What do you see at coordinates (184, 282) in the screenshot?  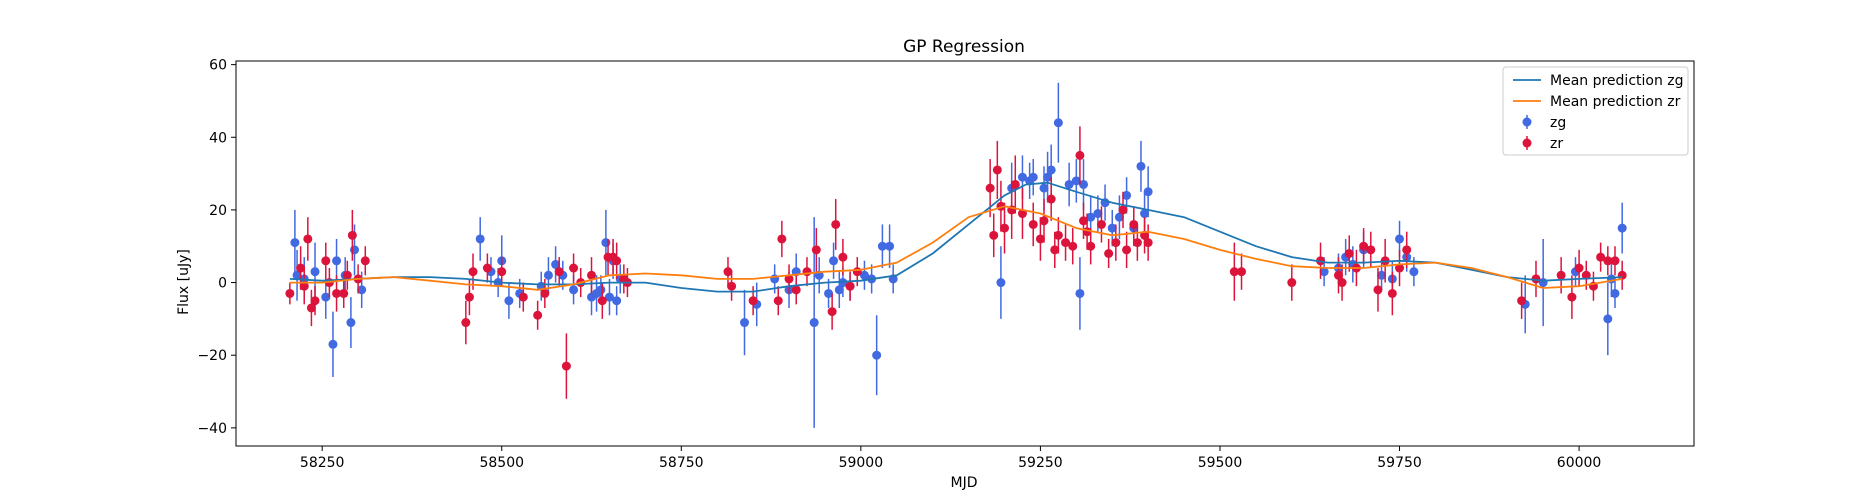 I see `y-axis-label: Flux [uJy]` at bounding box center [184, 282].